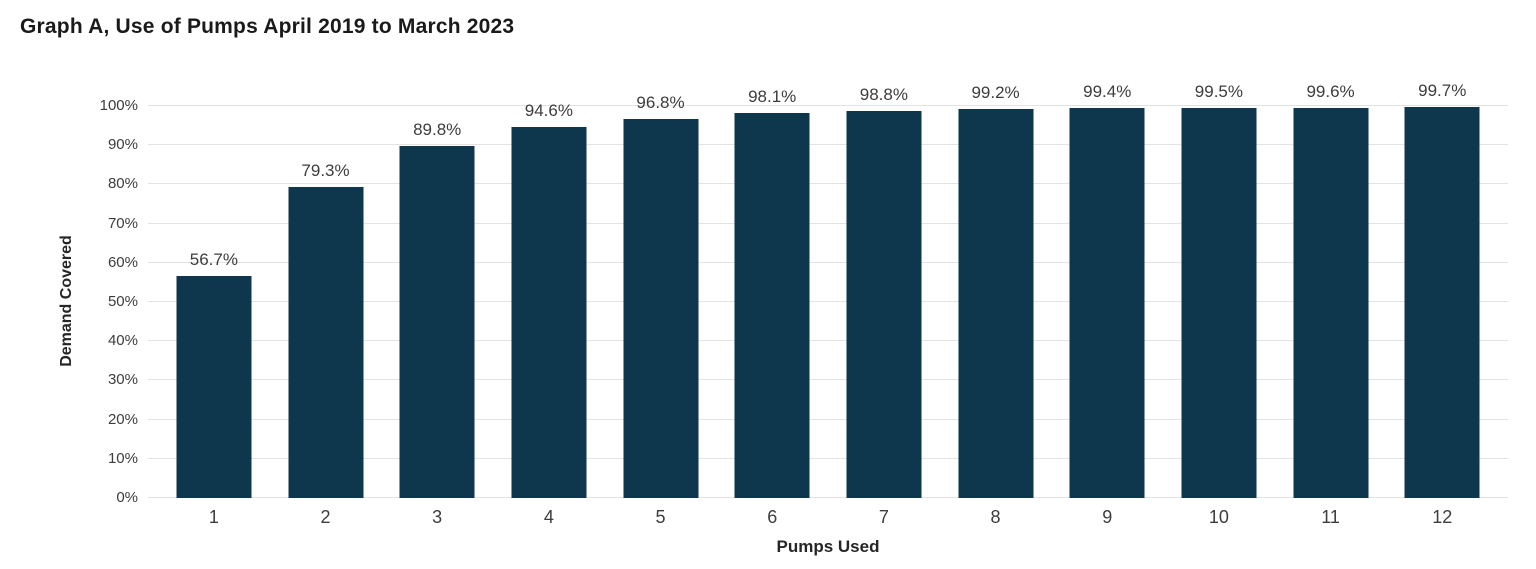 The height and width of the screenshot is (569, 1536). What do you see at coordinates (1218, 517) in the screenshot?
I see `x-tick-label: 10` at bounding box center [1218, 517].